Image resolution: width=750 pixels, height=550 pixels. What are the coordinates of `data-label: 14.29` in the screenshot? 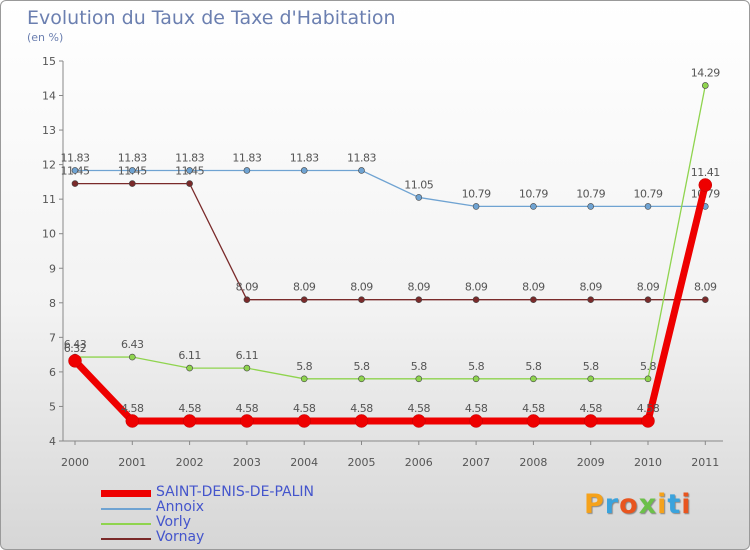 It's located at (705, 72).